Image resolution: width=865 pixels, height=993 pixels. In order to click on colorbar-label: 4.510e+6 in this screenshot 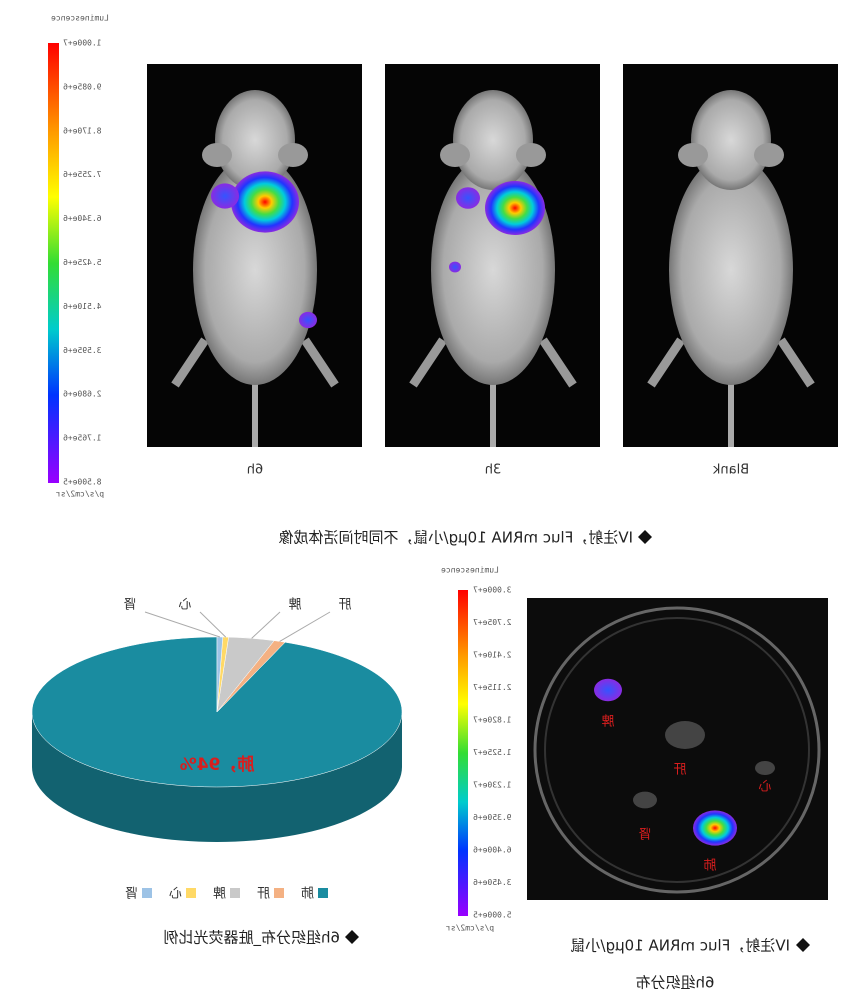, I will do `click(82, 306)`.